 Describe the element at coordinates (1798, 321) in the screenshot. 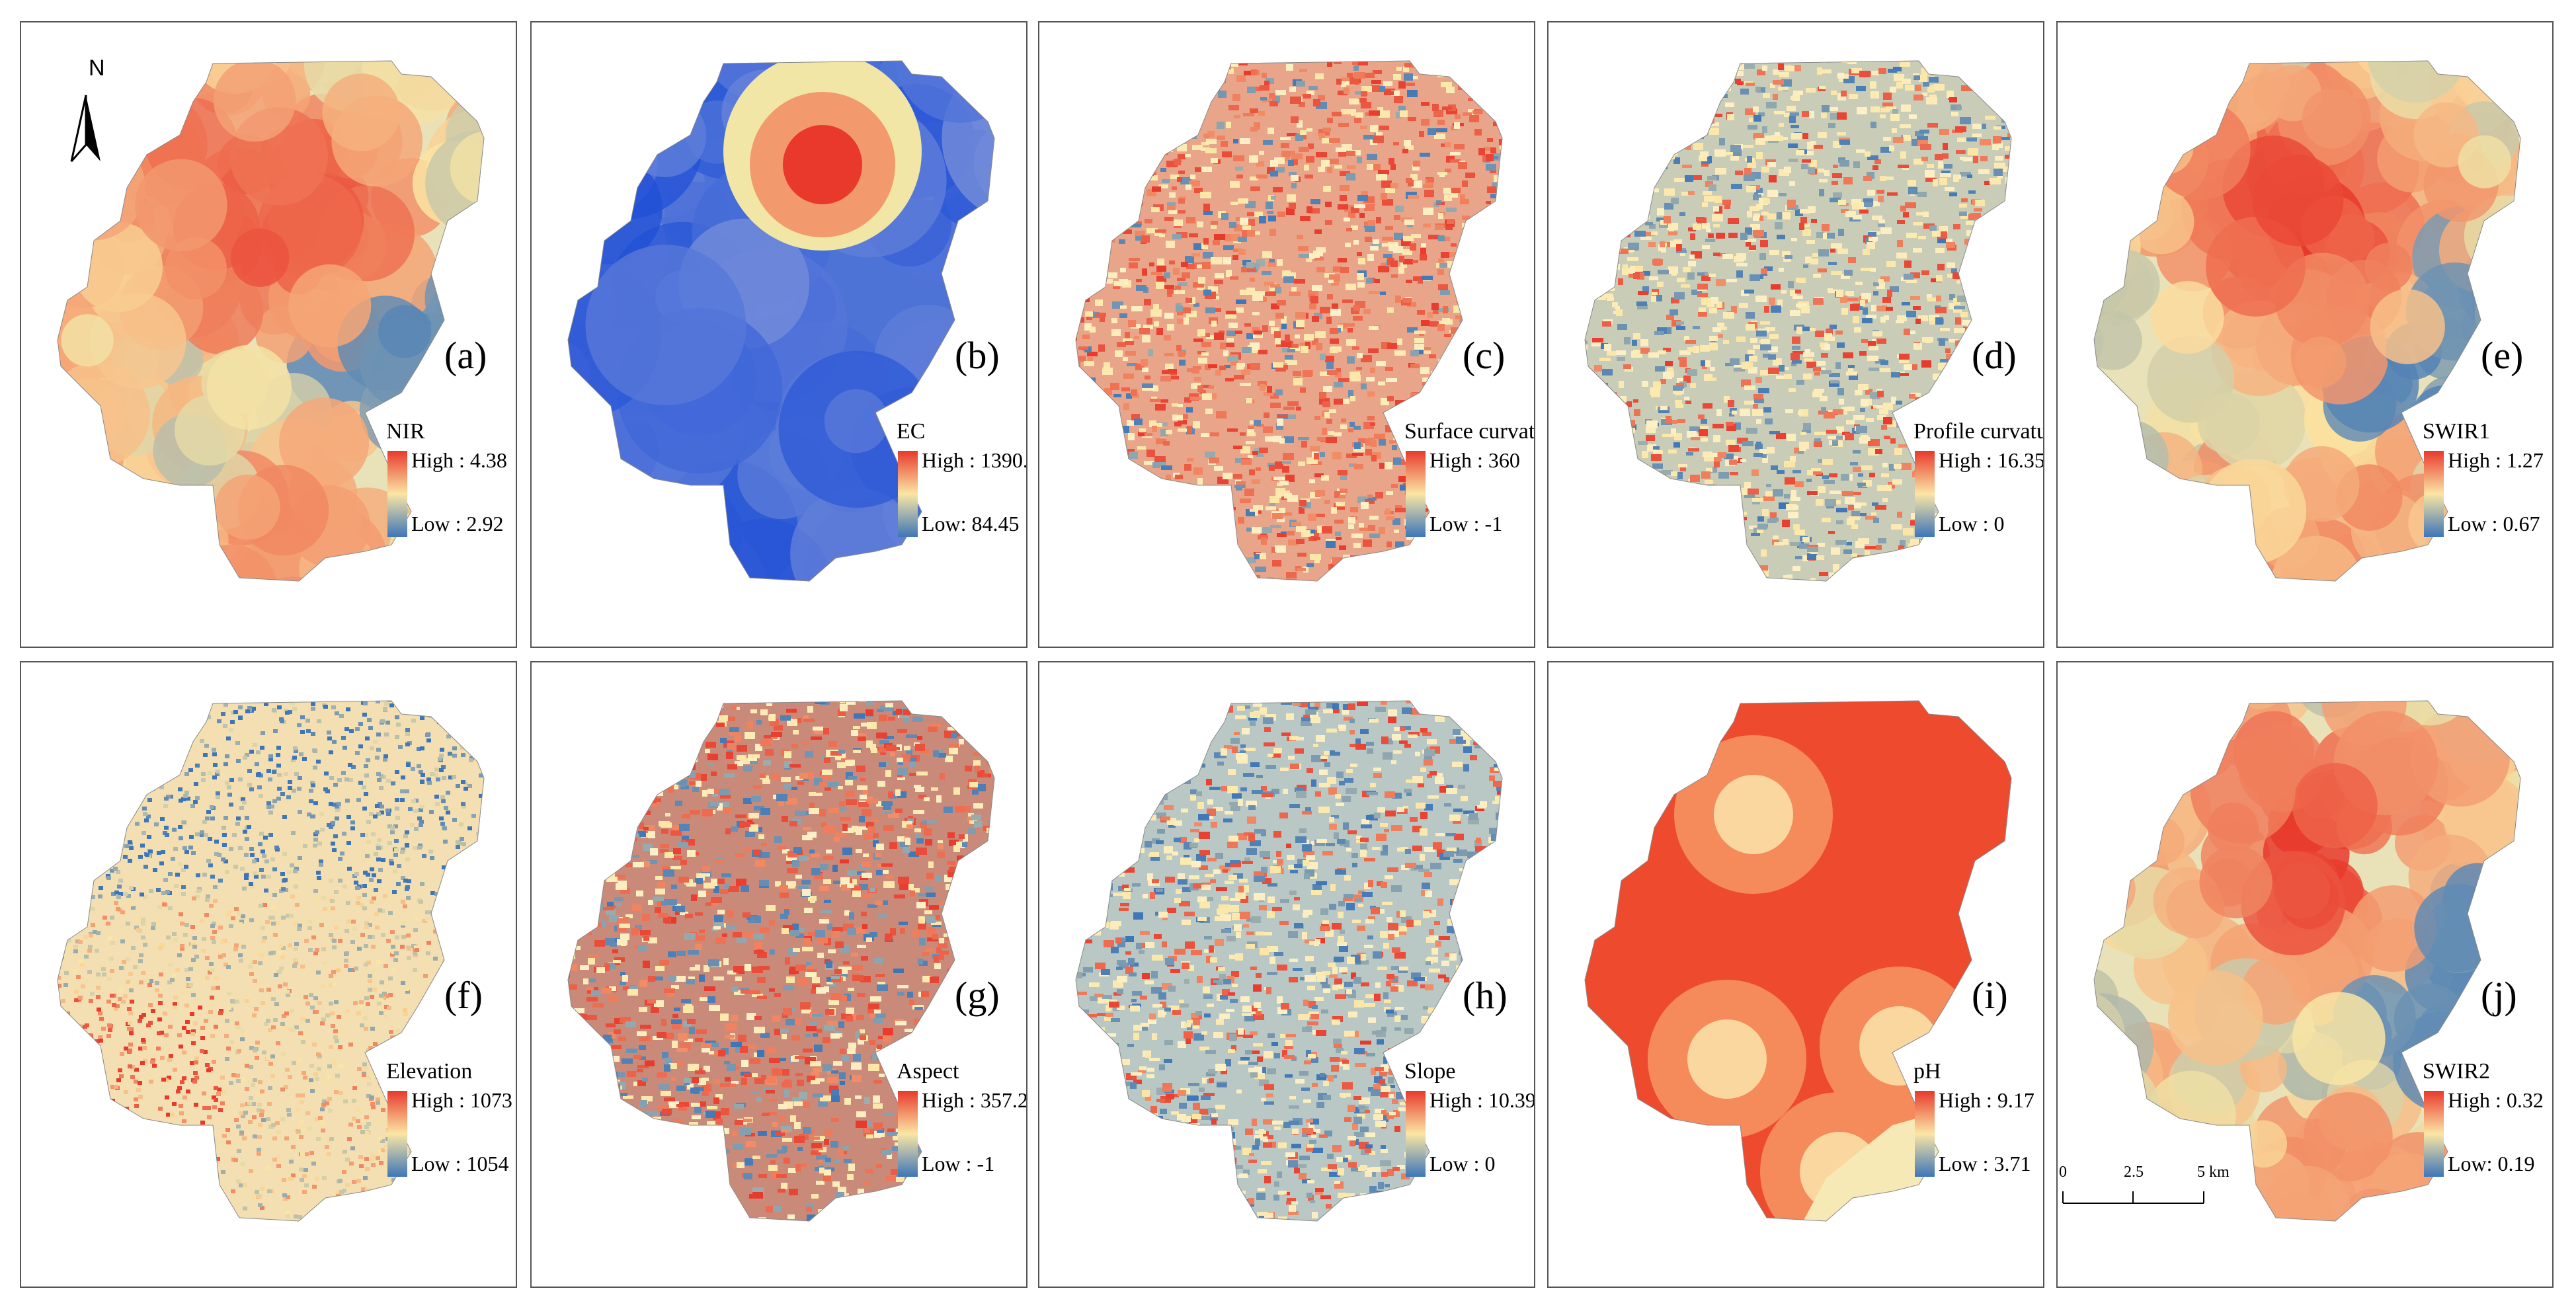

I see `map-image-d` at that location.